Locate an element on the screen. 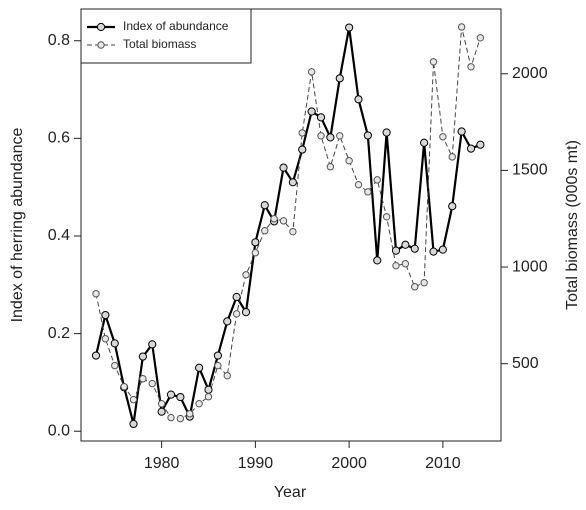  x-tick-label: 1980 is located at coordinates (162, 463).